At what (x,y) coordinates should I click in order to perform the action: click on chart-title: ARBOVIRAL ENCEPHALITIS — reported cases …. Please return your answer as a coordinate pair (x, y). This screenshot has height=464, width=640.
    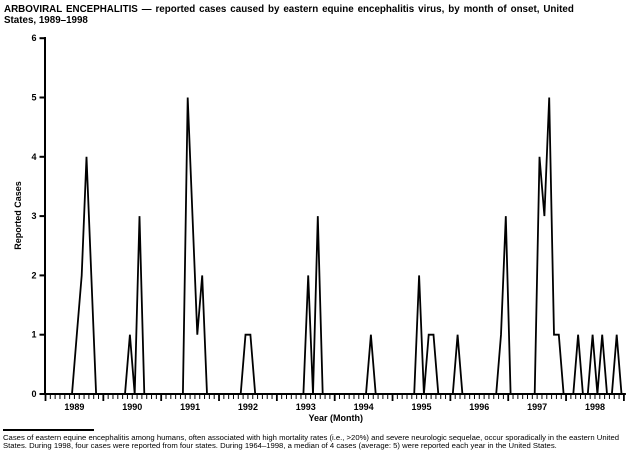
    Looking at the image, I should click on (321, 15).